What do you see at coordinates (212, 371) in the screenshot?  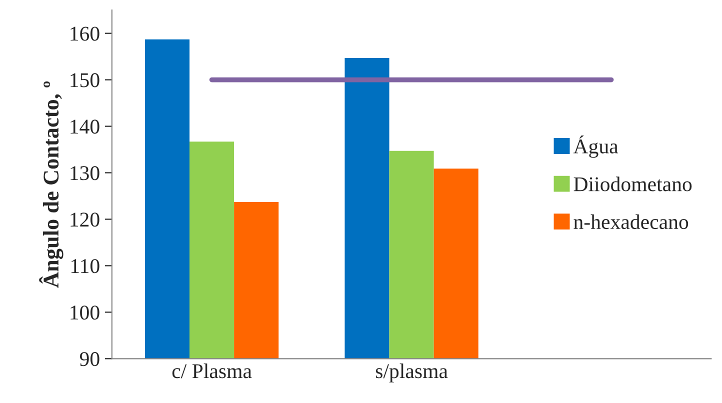 I see `x-tick-label: c/ Plasma` at bounding box center [212, 371].